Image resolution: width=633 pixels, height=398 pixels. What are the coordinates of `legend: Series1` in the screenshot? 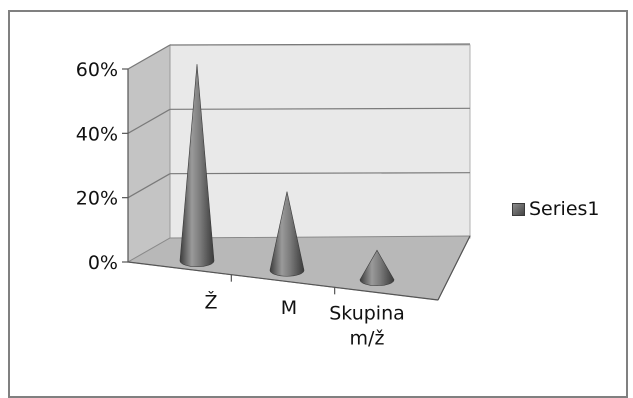 It's located at (556, 209).